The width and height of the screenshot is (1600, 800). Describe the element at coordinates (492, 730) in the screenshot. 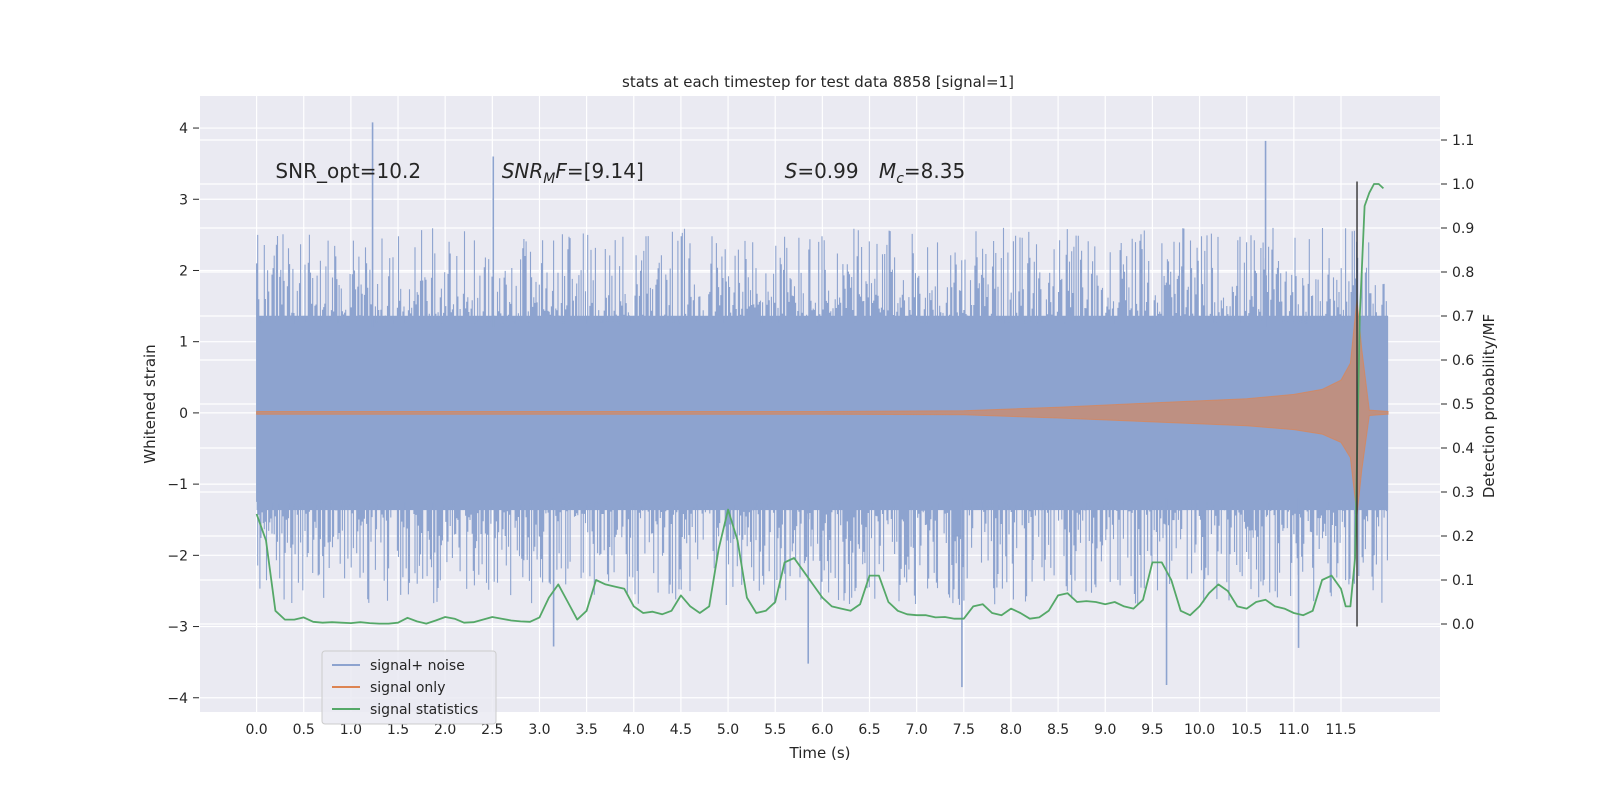

I see `x-tick-label: 2.5` at that location.